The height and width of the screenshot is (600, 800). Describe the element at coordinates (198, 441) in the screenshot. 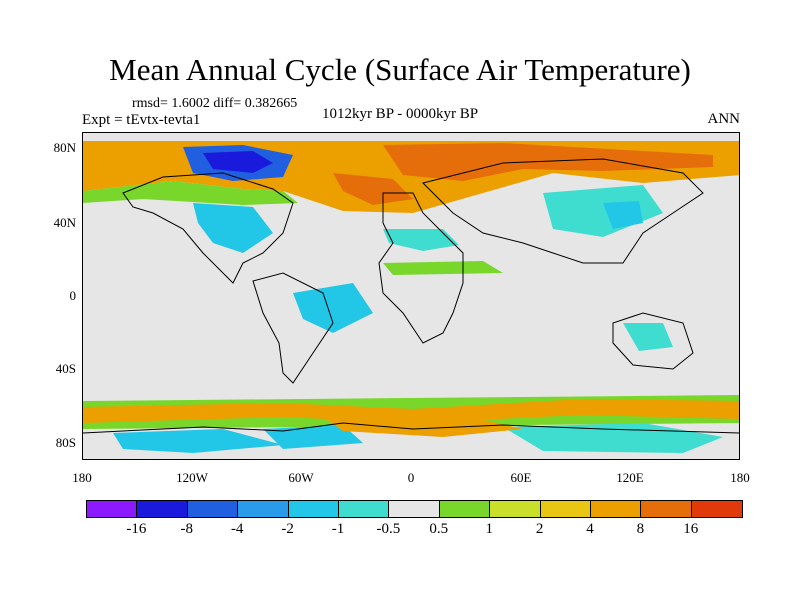

I see `antarctic-cool` at that location.